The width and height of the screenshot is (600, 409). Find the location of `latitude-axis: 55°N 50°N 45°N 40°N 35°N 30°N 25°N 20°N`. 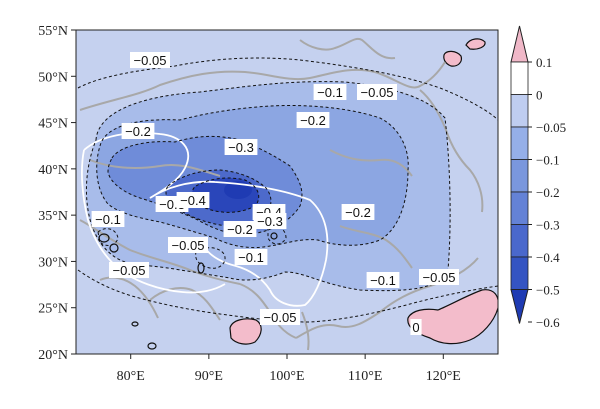

latitude-axis: 55°N 50°N 45°N 40°N 35°N 30°N 25°N 20°N is located at coordinates (57, 193).